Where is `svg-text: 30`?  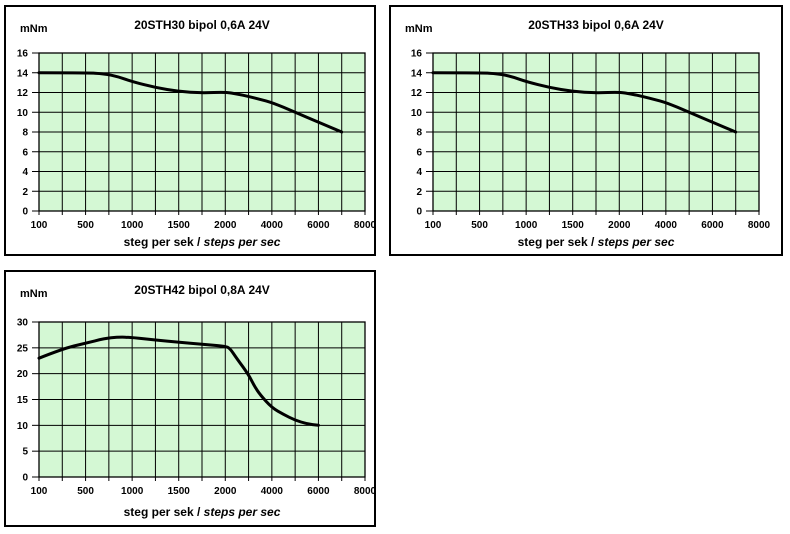 svg-text: 30 is located at coordinates (23, 323).